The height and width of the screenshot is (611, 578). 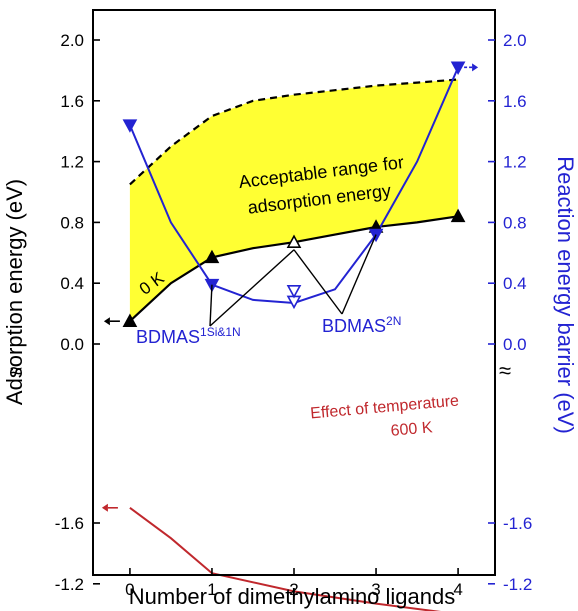 What do you see at coordinates (72, 344) in the screenshot?
I see `y-left-tick-label-5: 0.0` at bounding box center [72, 344].